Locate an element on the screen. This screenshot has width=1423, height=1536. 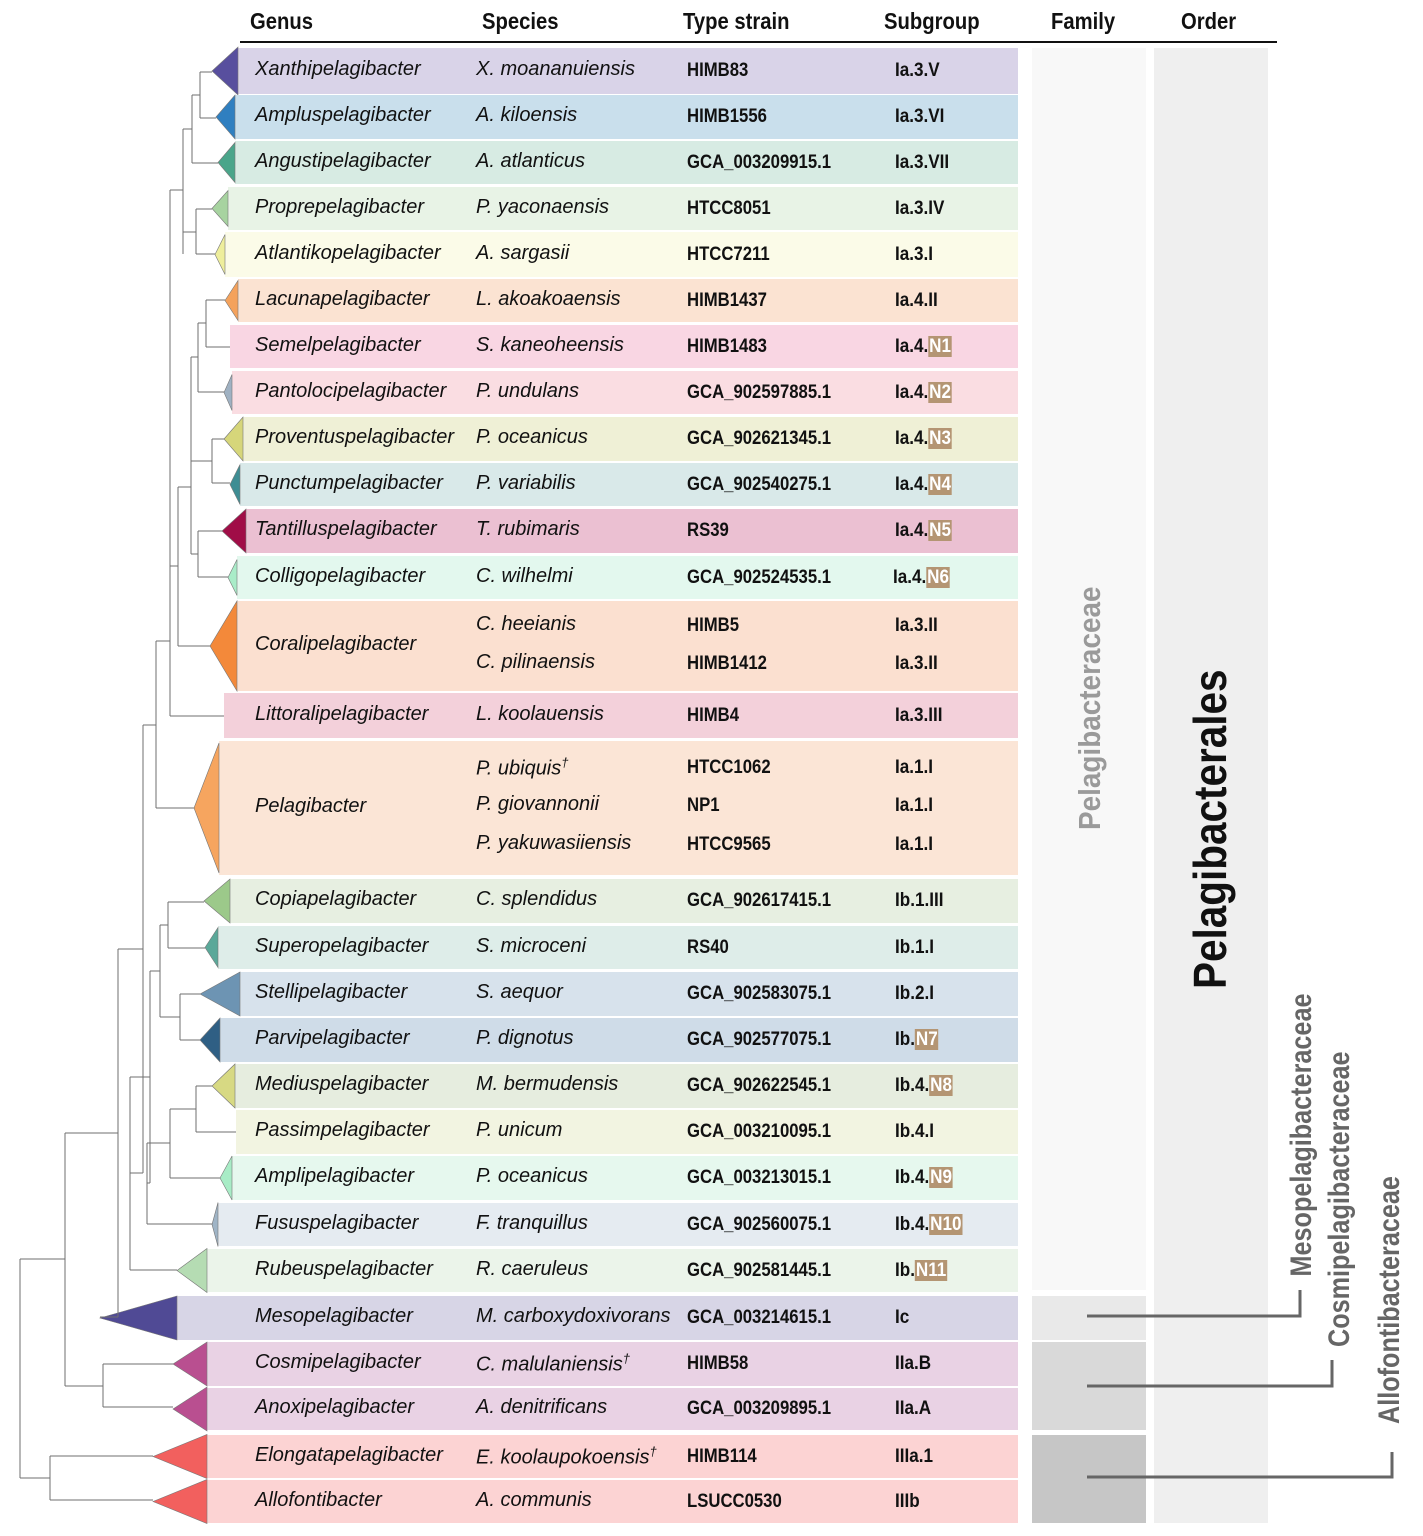
species-label: A. communis is located at coordinates (534, 1500).